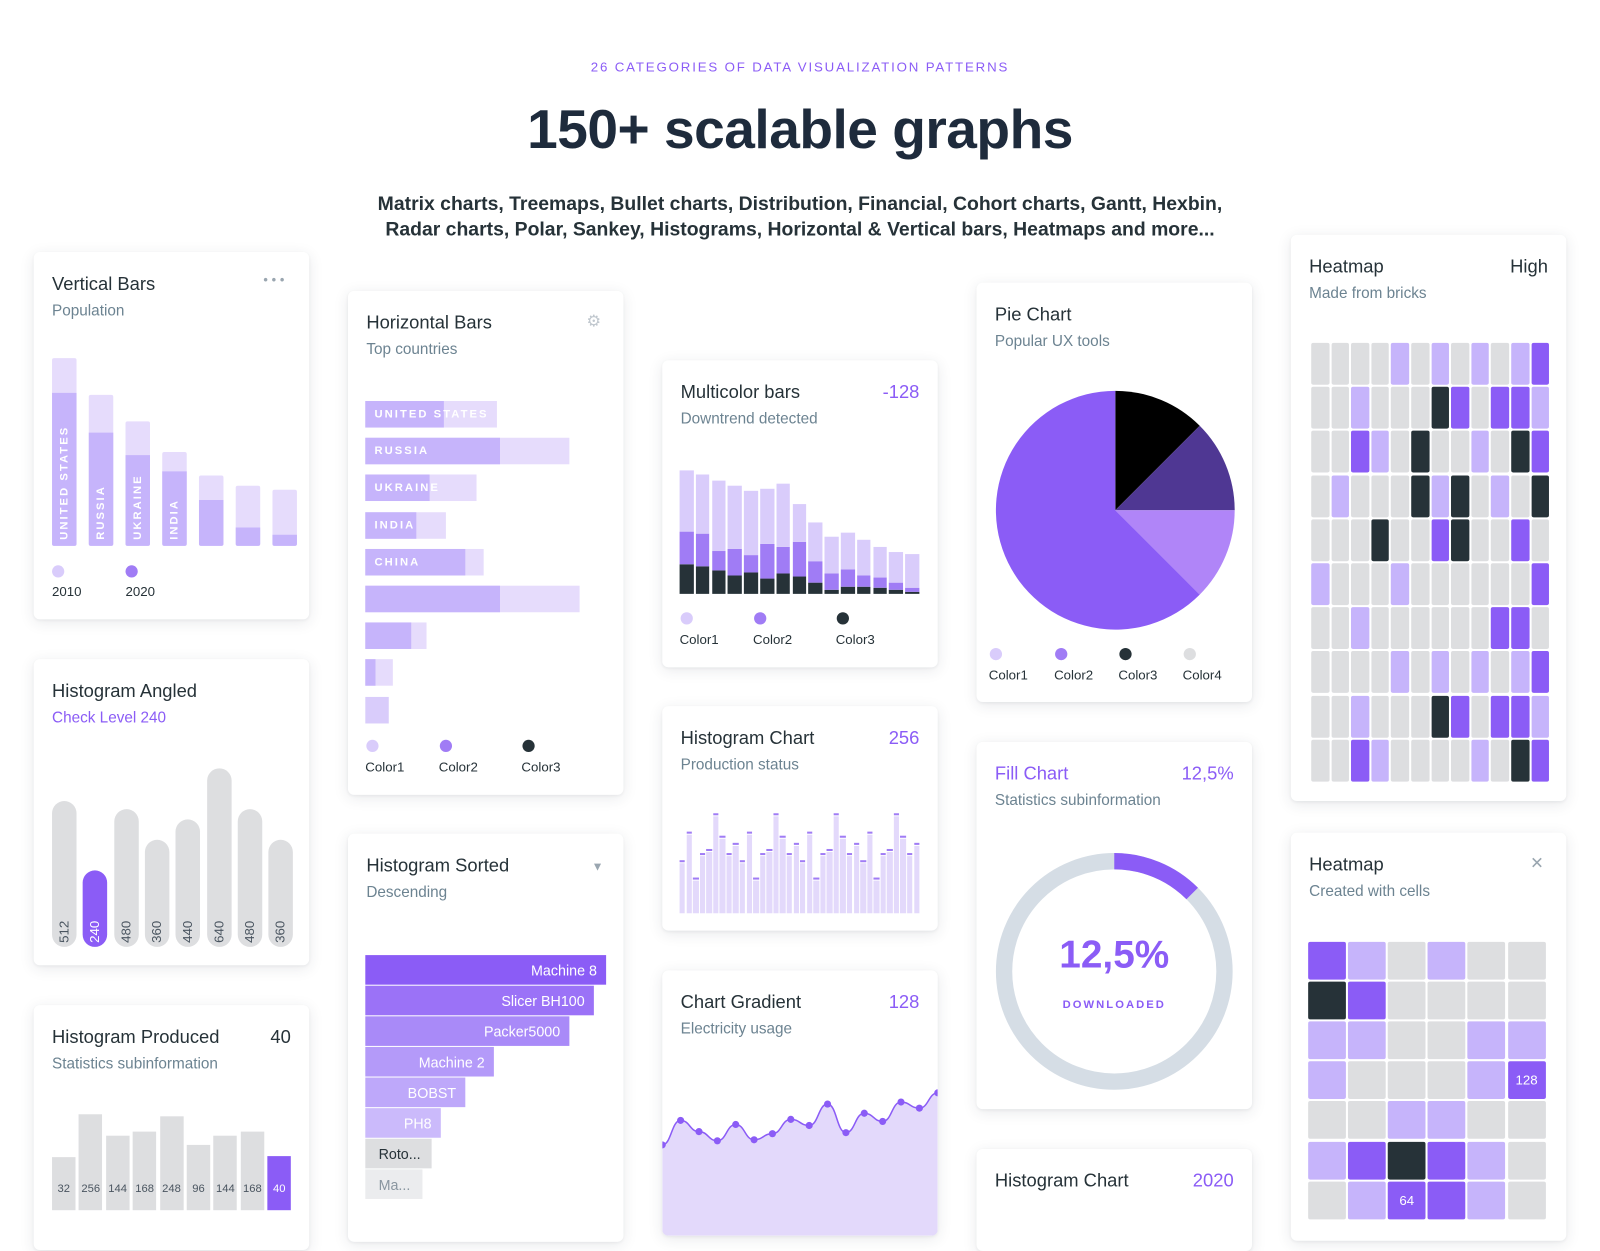  Describe the element at coordinates (1526, 1080) in the screenshot. I see `heatmap-cell: 128` at that location.